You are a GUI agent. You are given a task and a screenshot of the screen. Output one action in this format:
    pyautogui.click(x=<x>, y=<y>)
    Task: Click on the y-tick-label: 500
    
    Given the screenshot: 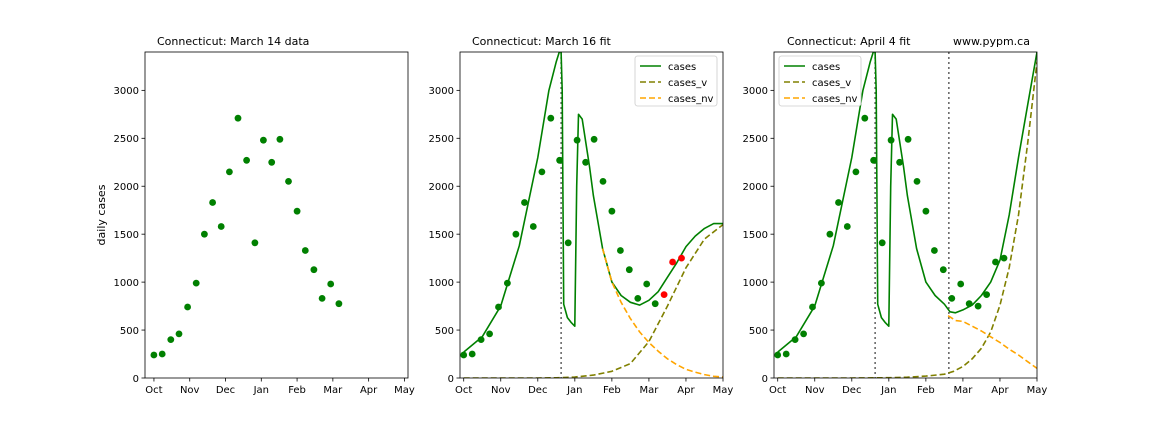 What is the action you would take?
    pyautogui.click(x=758, y=331)
    